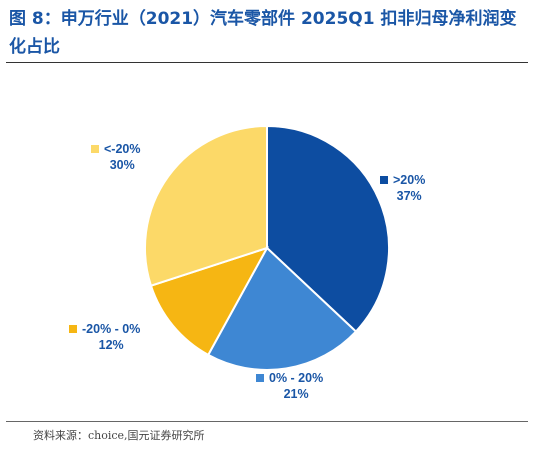 This screenshot has width=533, height=449. What do you see at coordinates (267, 421) in the screenshot?
I see `source-divider` at bounding box center [267, 421].